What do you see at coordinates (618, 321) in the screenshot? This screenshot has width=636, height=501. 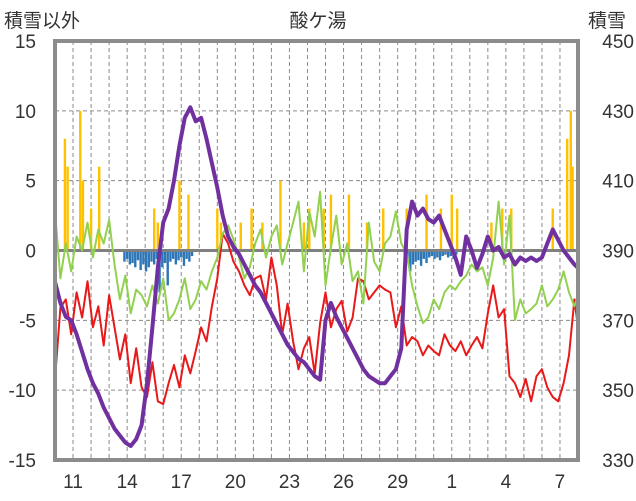 I see `right-tick-label: 370` at bounding box center [618, 321].